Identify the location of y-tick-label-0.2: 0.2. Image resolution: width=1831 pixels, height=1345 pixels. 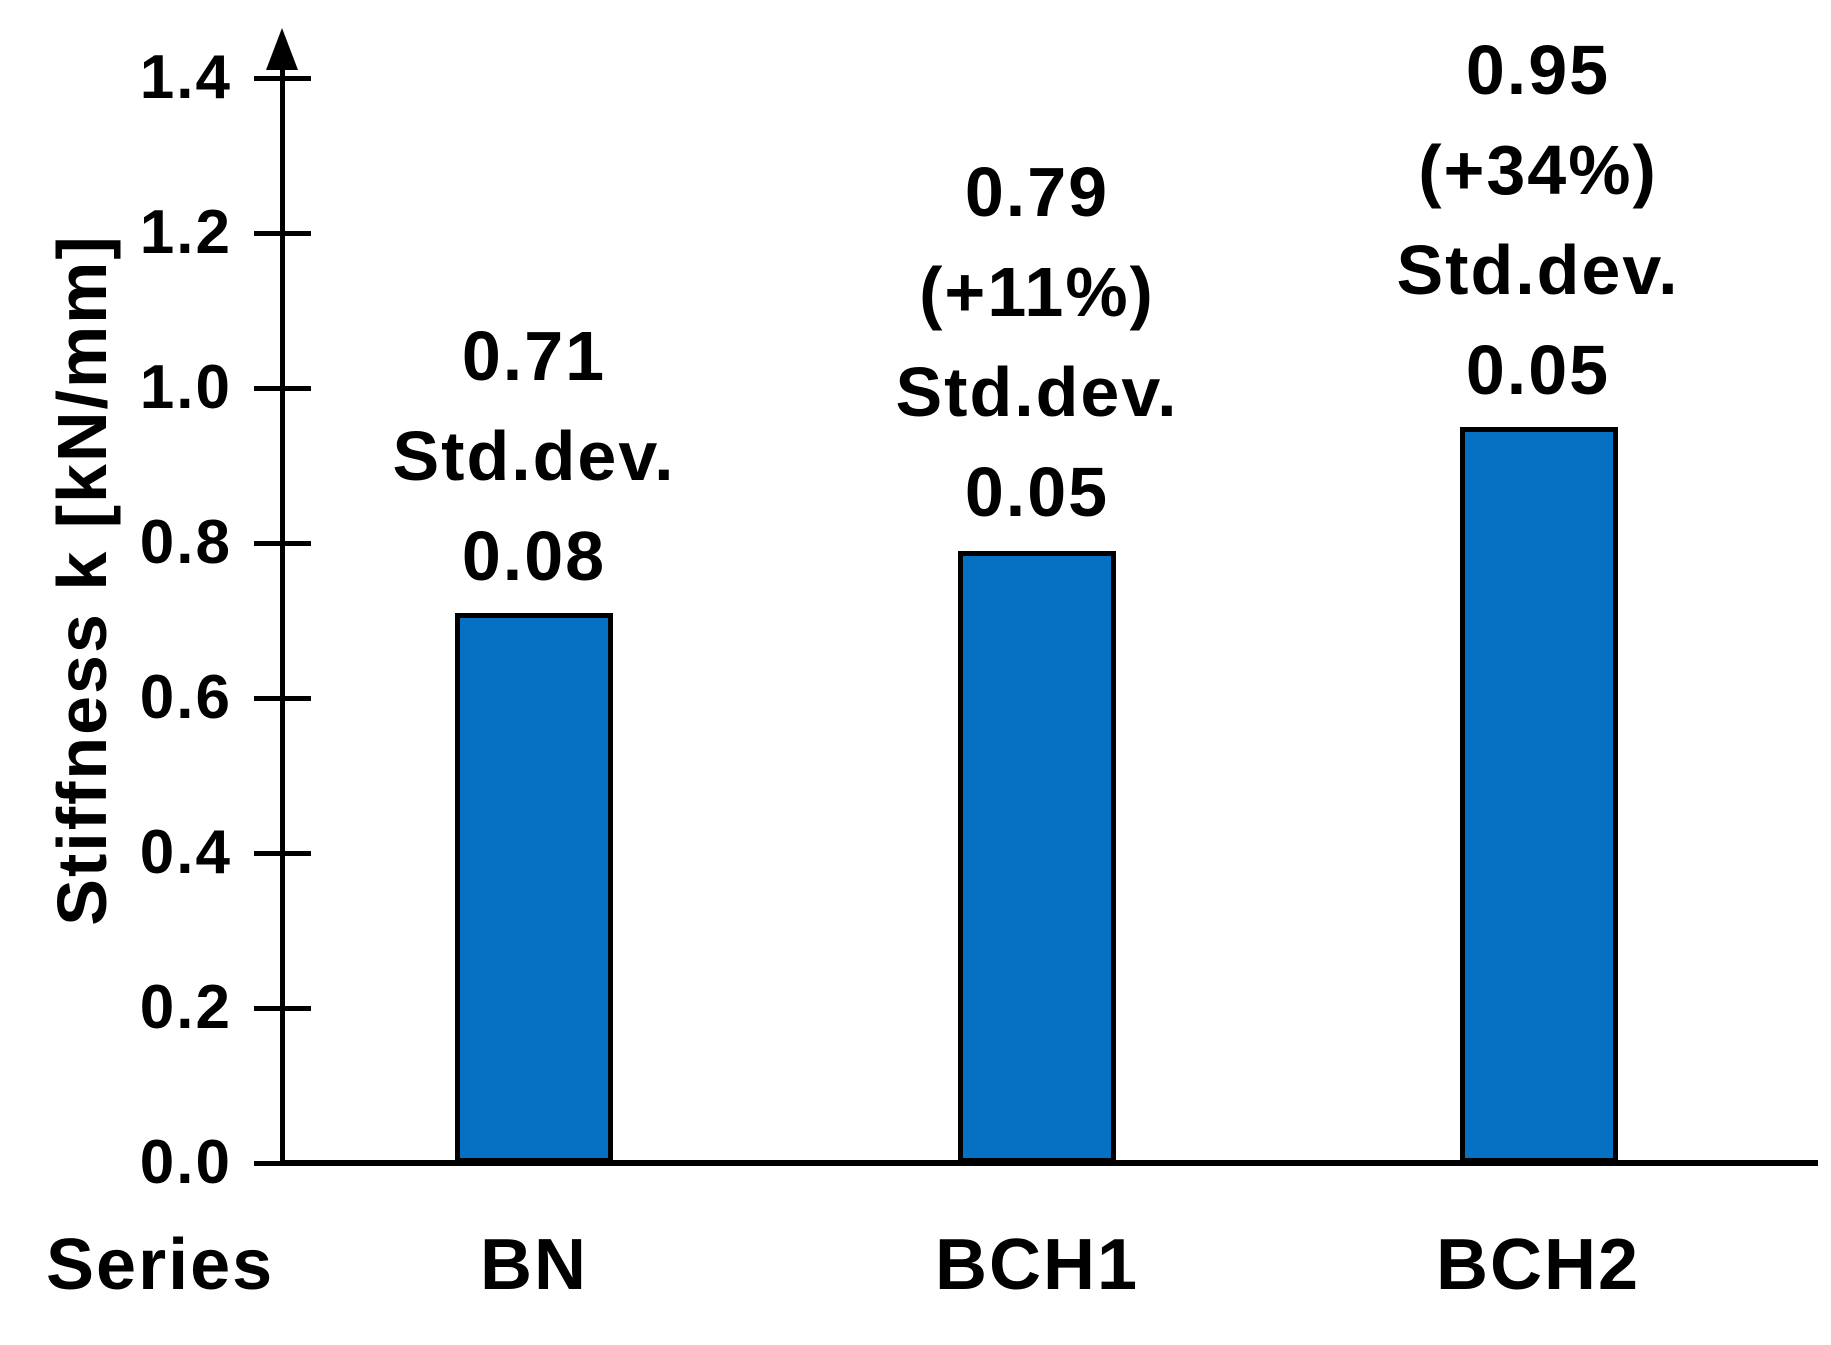
(185, 1007).